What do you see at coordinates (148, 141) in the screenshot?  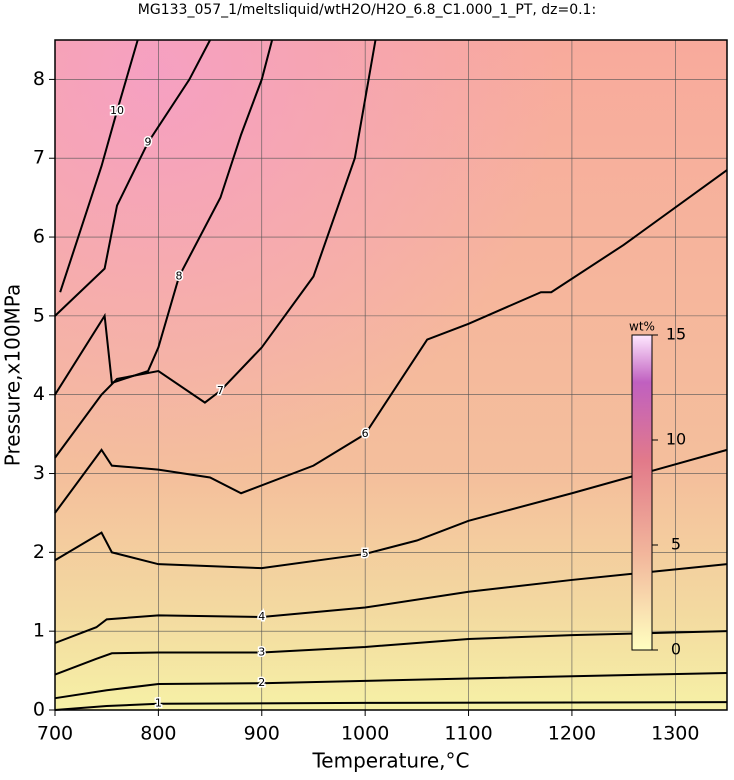 I see `contour-label: 9` at bounding box center [148, 141].